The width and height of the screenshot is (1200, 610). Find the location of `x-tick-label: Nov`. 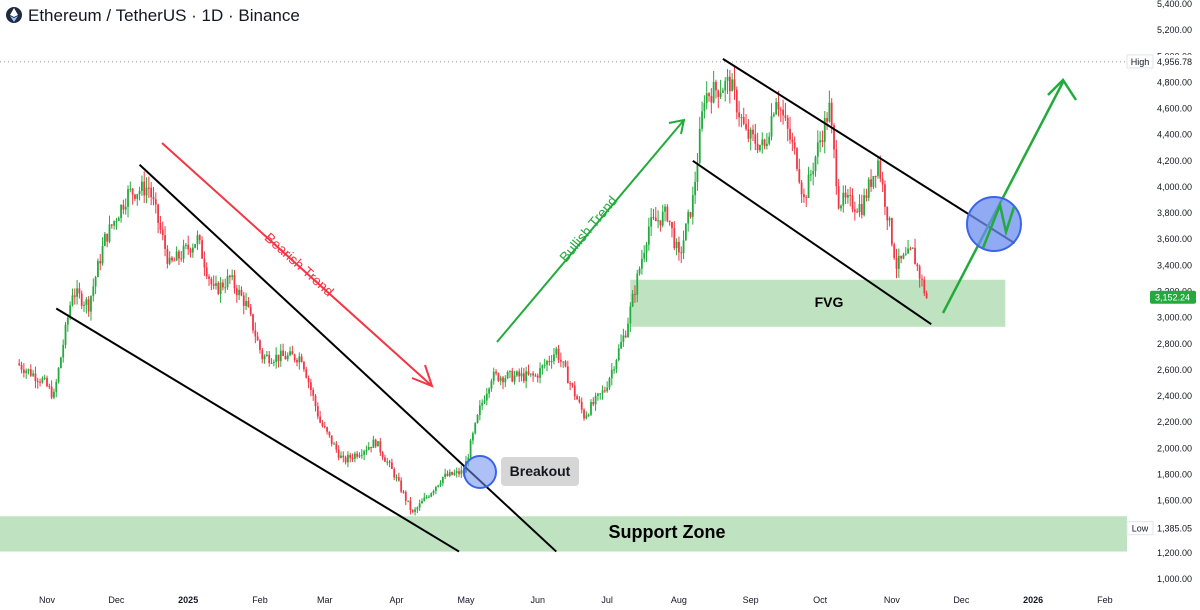

x-tick-label: Nov is located at coordinates (892, 600).